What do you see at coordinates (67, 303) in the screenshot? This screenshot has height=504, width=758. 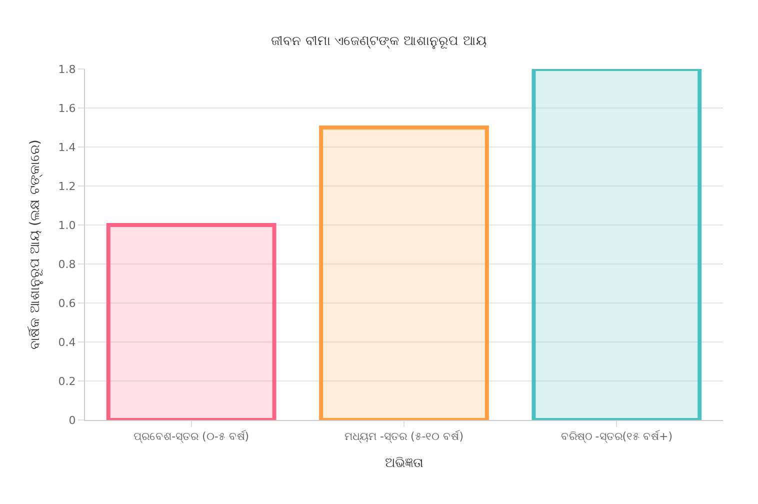 I see `y-tick-label: 0.6` at bounding box center [67, 303].